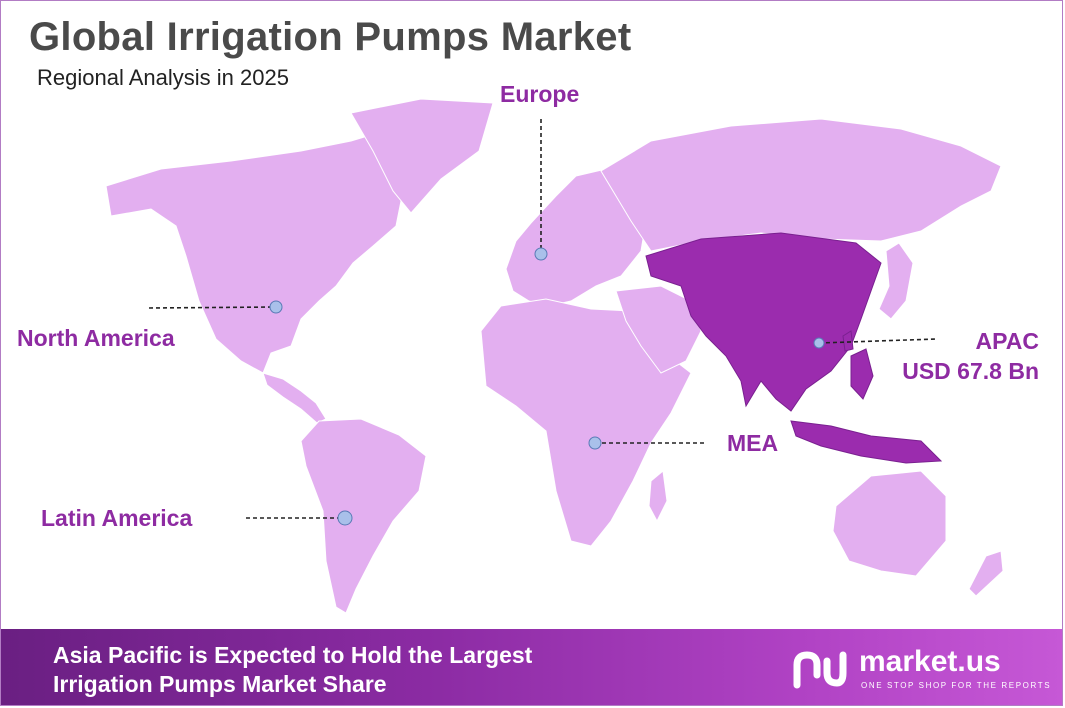  I want to click on philippines-islands, so click(862, 374).